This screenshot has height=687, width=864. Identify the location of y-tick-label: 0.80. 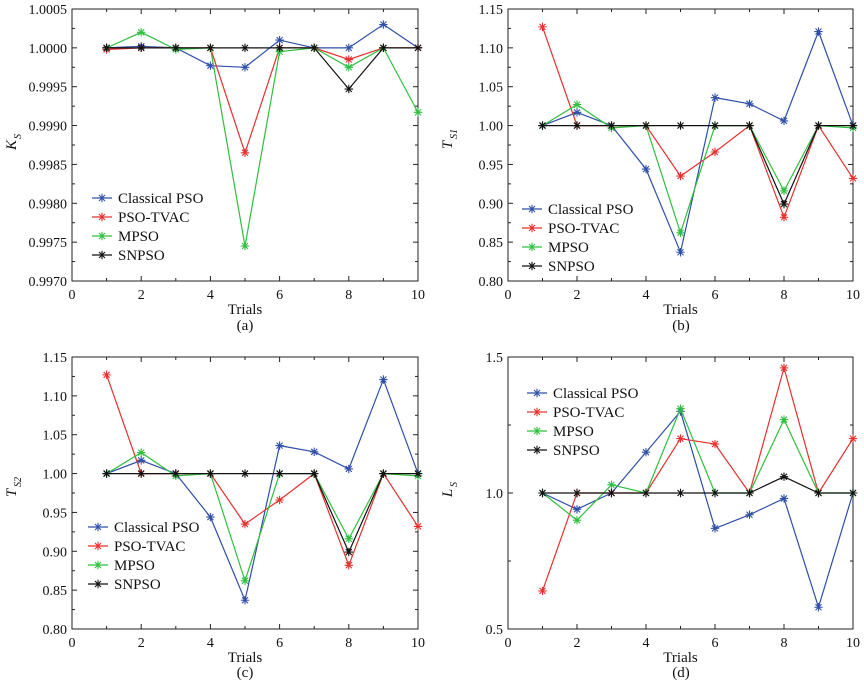
(491, 282).